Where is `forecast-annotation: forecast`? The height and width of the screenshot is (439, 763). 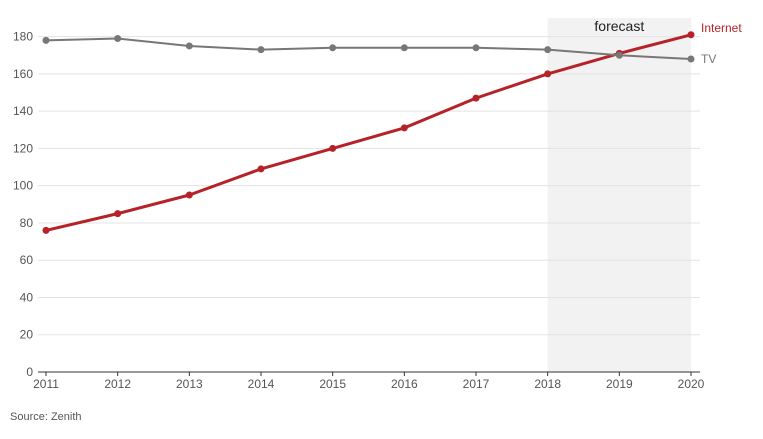
forecast-annotation: forecast is located at coordinates (619, 26).